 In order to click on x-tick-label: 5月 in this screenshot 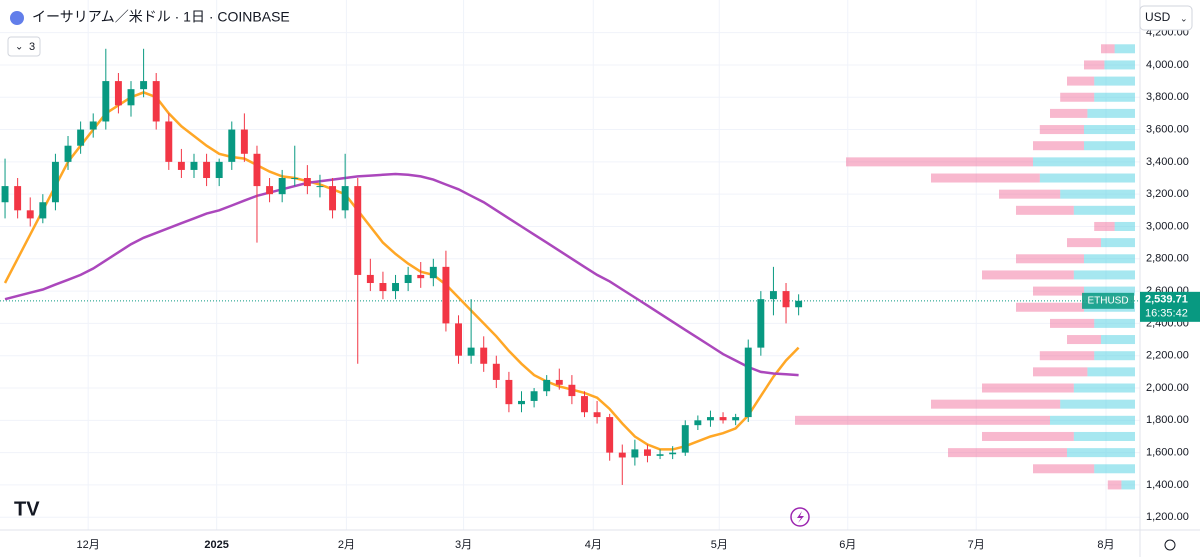, I will do `click(719, 545)`.